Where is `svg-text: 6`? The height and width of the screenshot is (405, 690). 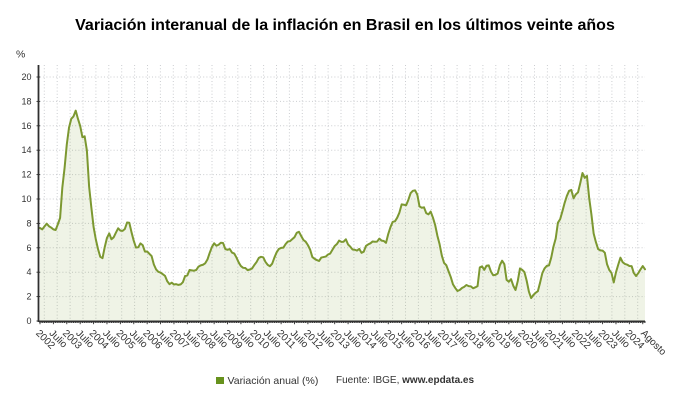 svg-text: 6 is located at coordinates (28, 248).